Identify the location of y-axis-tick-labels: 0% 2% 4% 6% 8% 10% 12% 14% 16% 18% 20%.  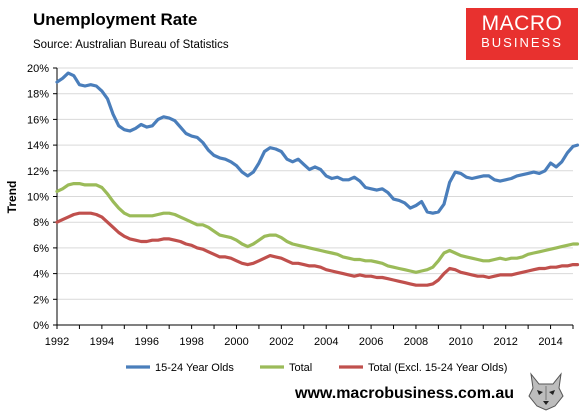
(38, 197).